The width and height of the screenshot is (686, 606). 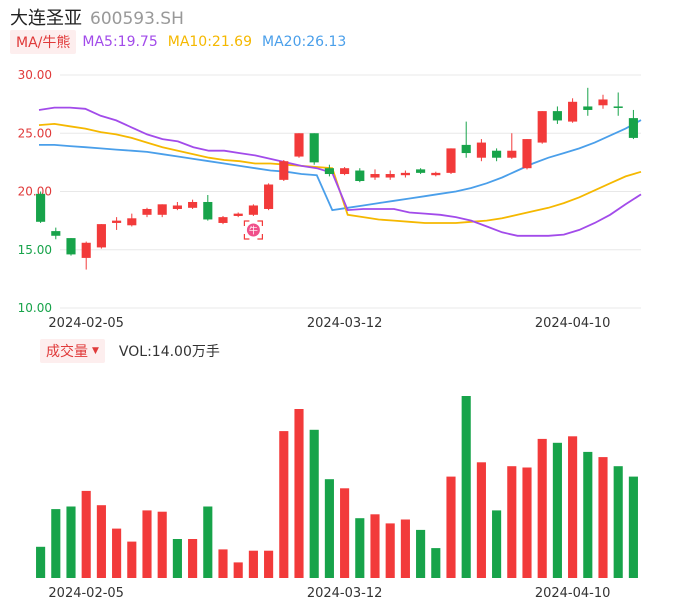 I want to click on bull-marker: 牛, so click(x=253, y=230).